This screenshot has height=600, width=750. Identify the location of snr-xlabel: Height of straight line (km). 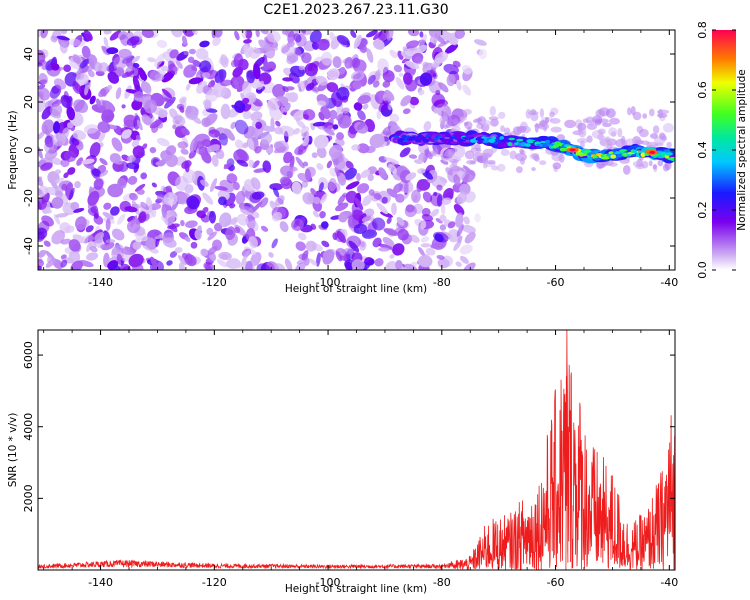
(356, 589).